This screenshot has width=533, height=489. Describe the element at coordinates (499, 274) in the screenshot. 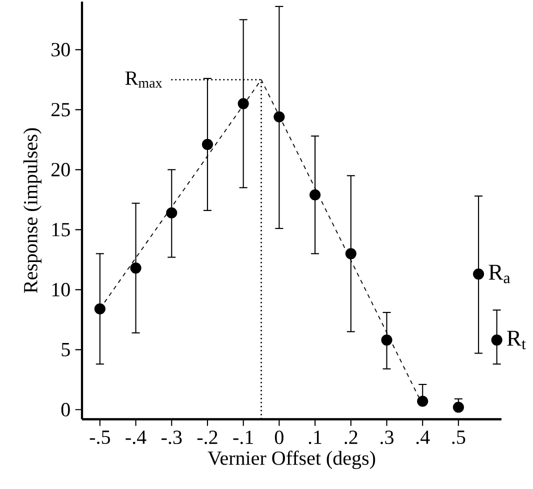

I see `series-label: R$_{a}$` at that location.